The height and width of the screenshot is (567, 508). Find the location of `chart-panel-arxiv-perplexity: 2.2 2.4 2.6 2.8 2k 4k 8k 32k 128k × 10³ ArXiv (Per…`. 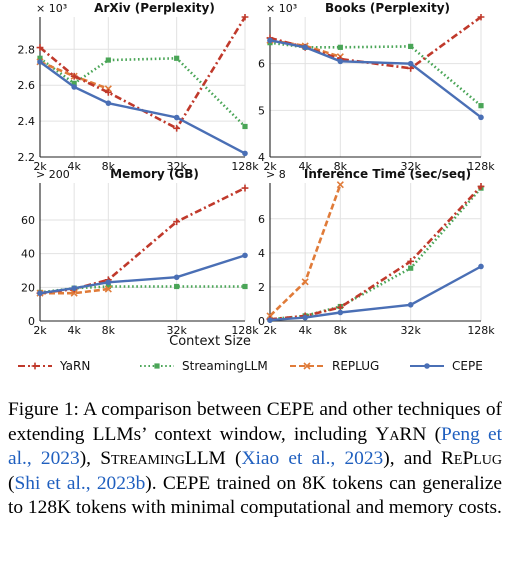

chart-panel-arxiv-perplexity: 2.2 2.4 2.6 2.8 2k 4k 8k 32k 128k × 10³ ArXiv (Per… is located at coordinates (139, 87).